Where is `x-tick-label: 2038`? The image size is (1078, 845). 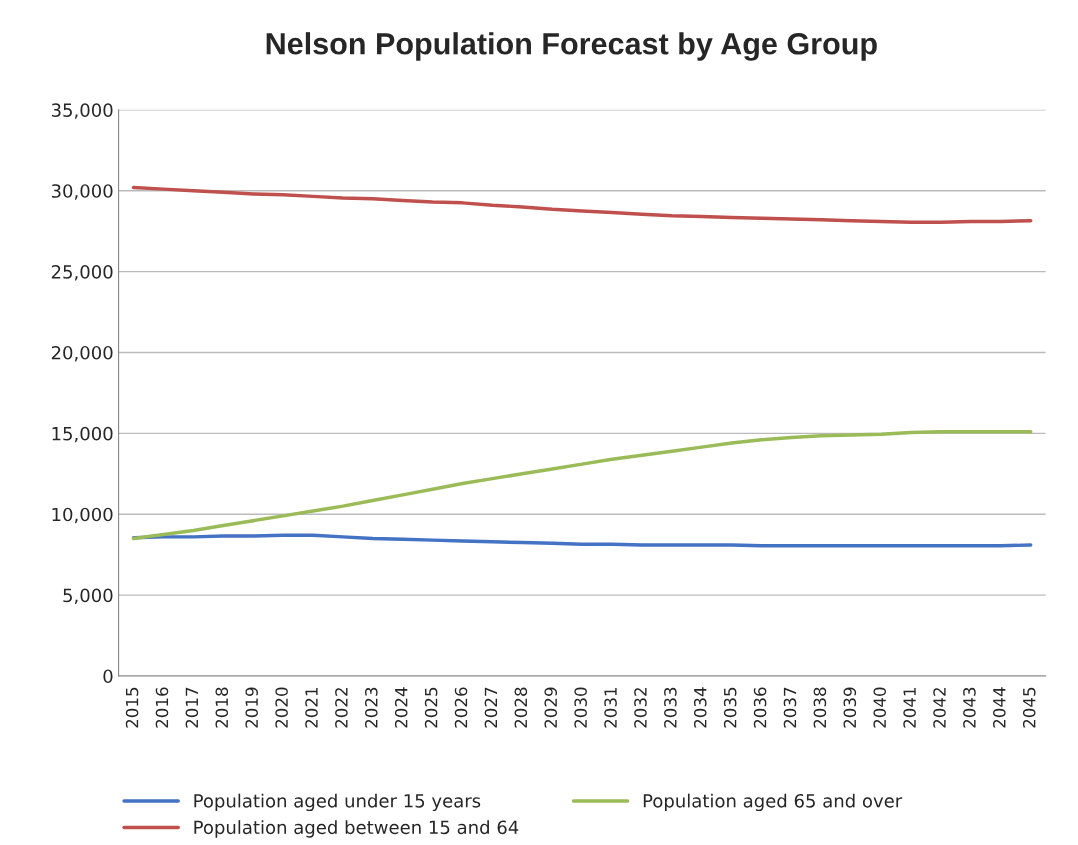
x-tick-label: 2038 is located at coordinates (820, 707).